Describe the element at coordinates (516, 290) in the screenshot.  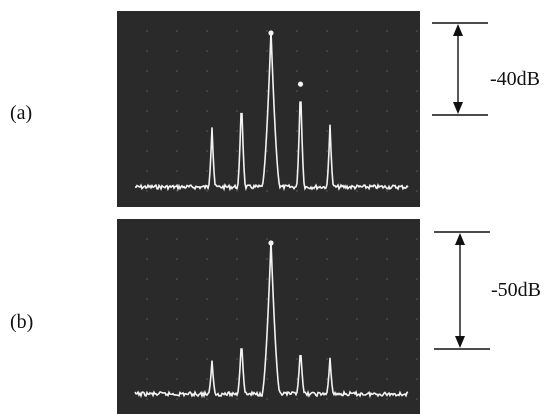
I see `panel-b-scale-label: -50dB` at that location.